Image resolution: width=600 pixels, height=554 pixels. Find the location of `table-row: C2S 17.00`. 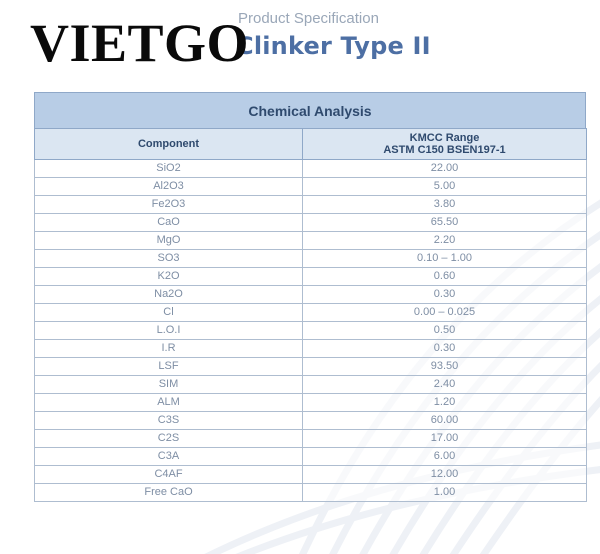

table-row: C2S 17.00 is located at coordinates (310, 438).